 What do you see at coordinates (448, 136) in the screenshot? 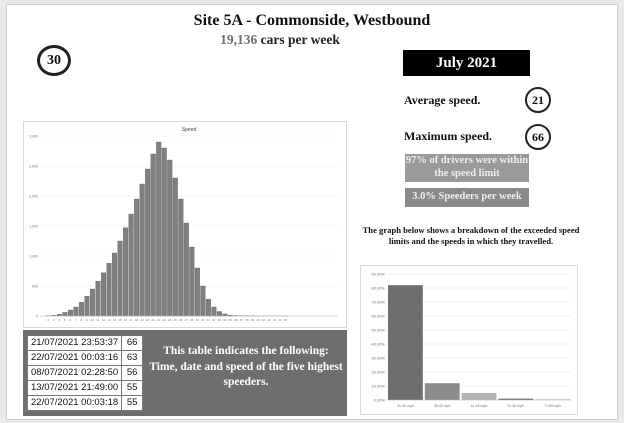
I see `maximum-speed-label: Maximum speed.` at bounding box center [448, 136].